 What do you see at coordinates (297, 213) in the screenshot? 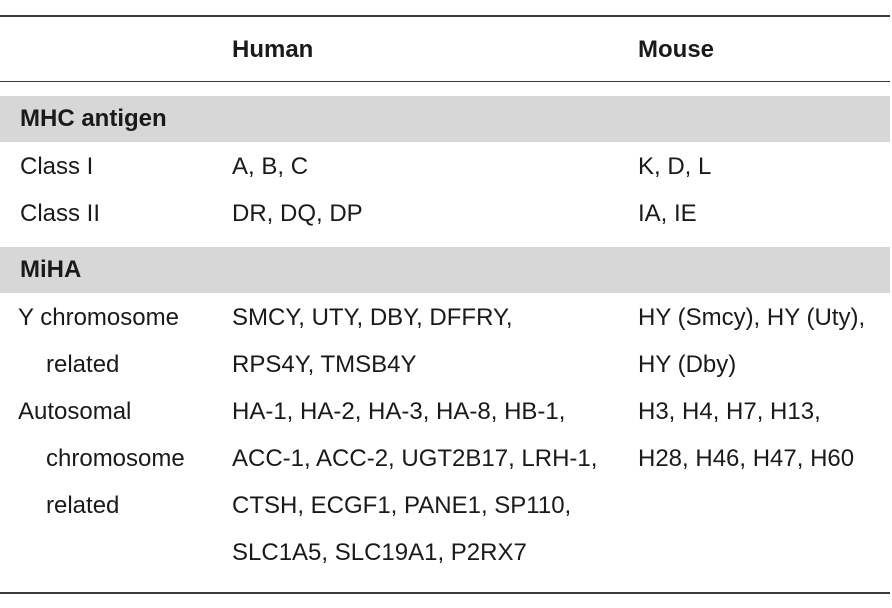
I see `human-cell: DR, DQ, DP` at bounding box center [297, 213].